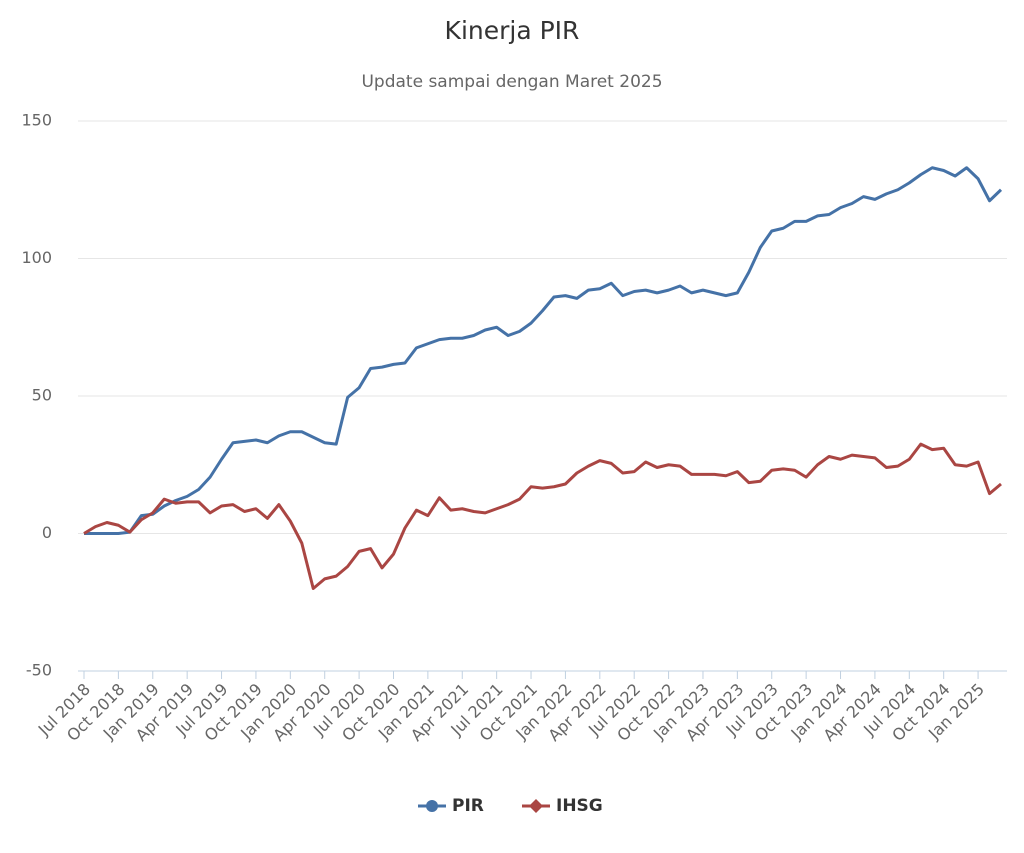 This screenshot has width=1024, height=853. Describe the element at coordinates (511, 82) in the screenshot. I see `chart-subtitle: Update sampai dengan Maret 2025` at that location.